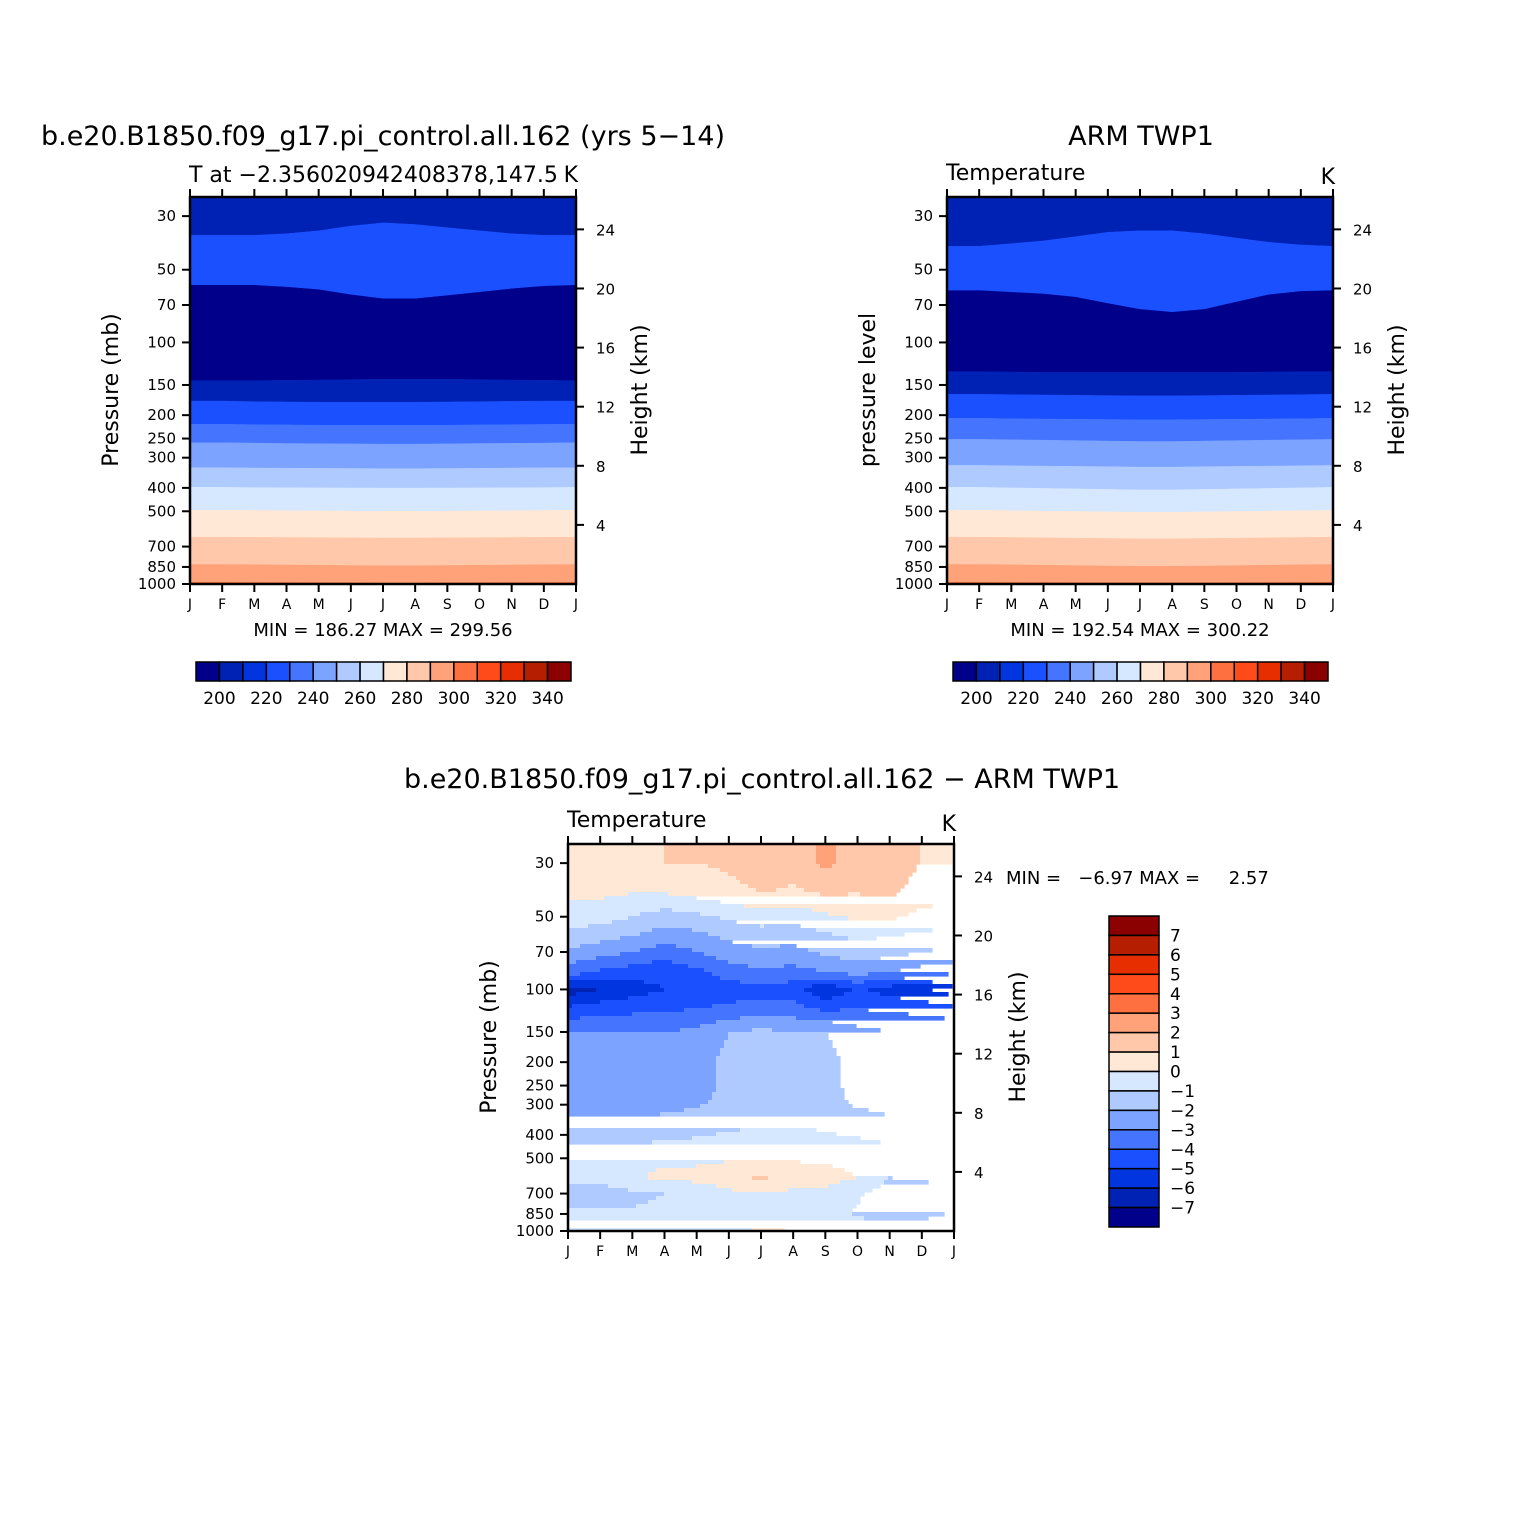 The image size is (1524, 1524). I want to click on panel2-y-tick-label: 700, so click(918, 547).